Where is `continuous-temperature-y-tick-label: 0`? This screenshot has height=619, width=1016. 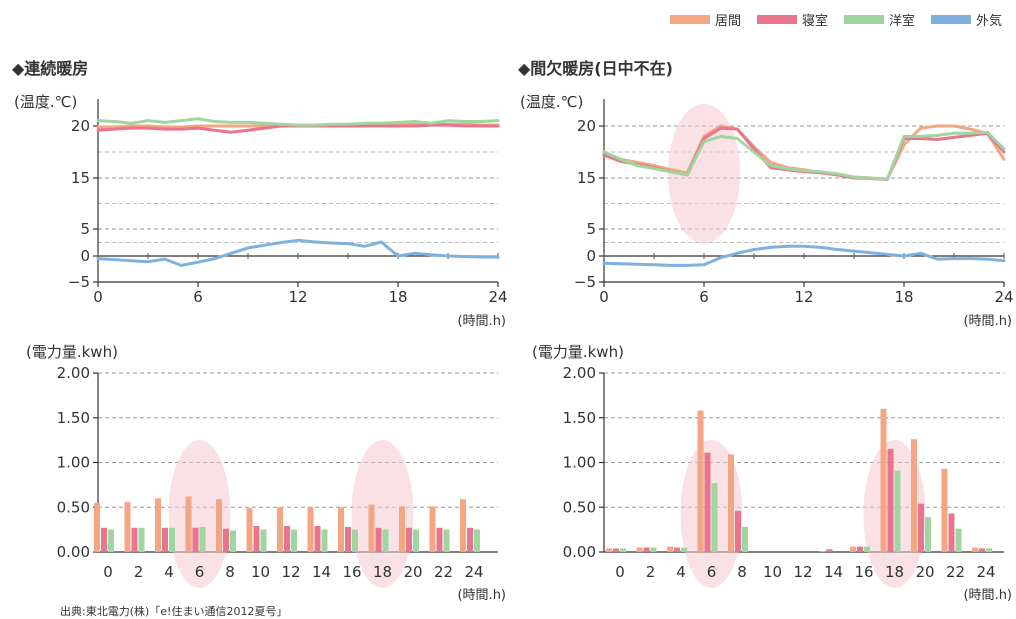
continuous-temperature-y-tick-label: 0 is located at coordinates (85, 256).